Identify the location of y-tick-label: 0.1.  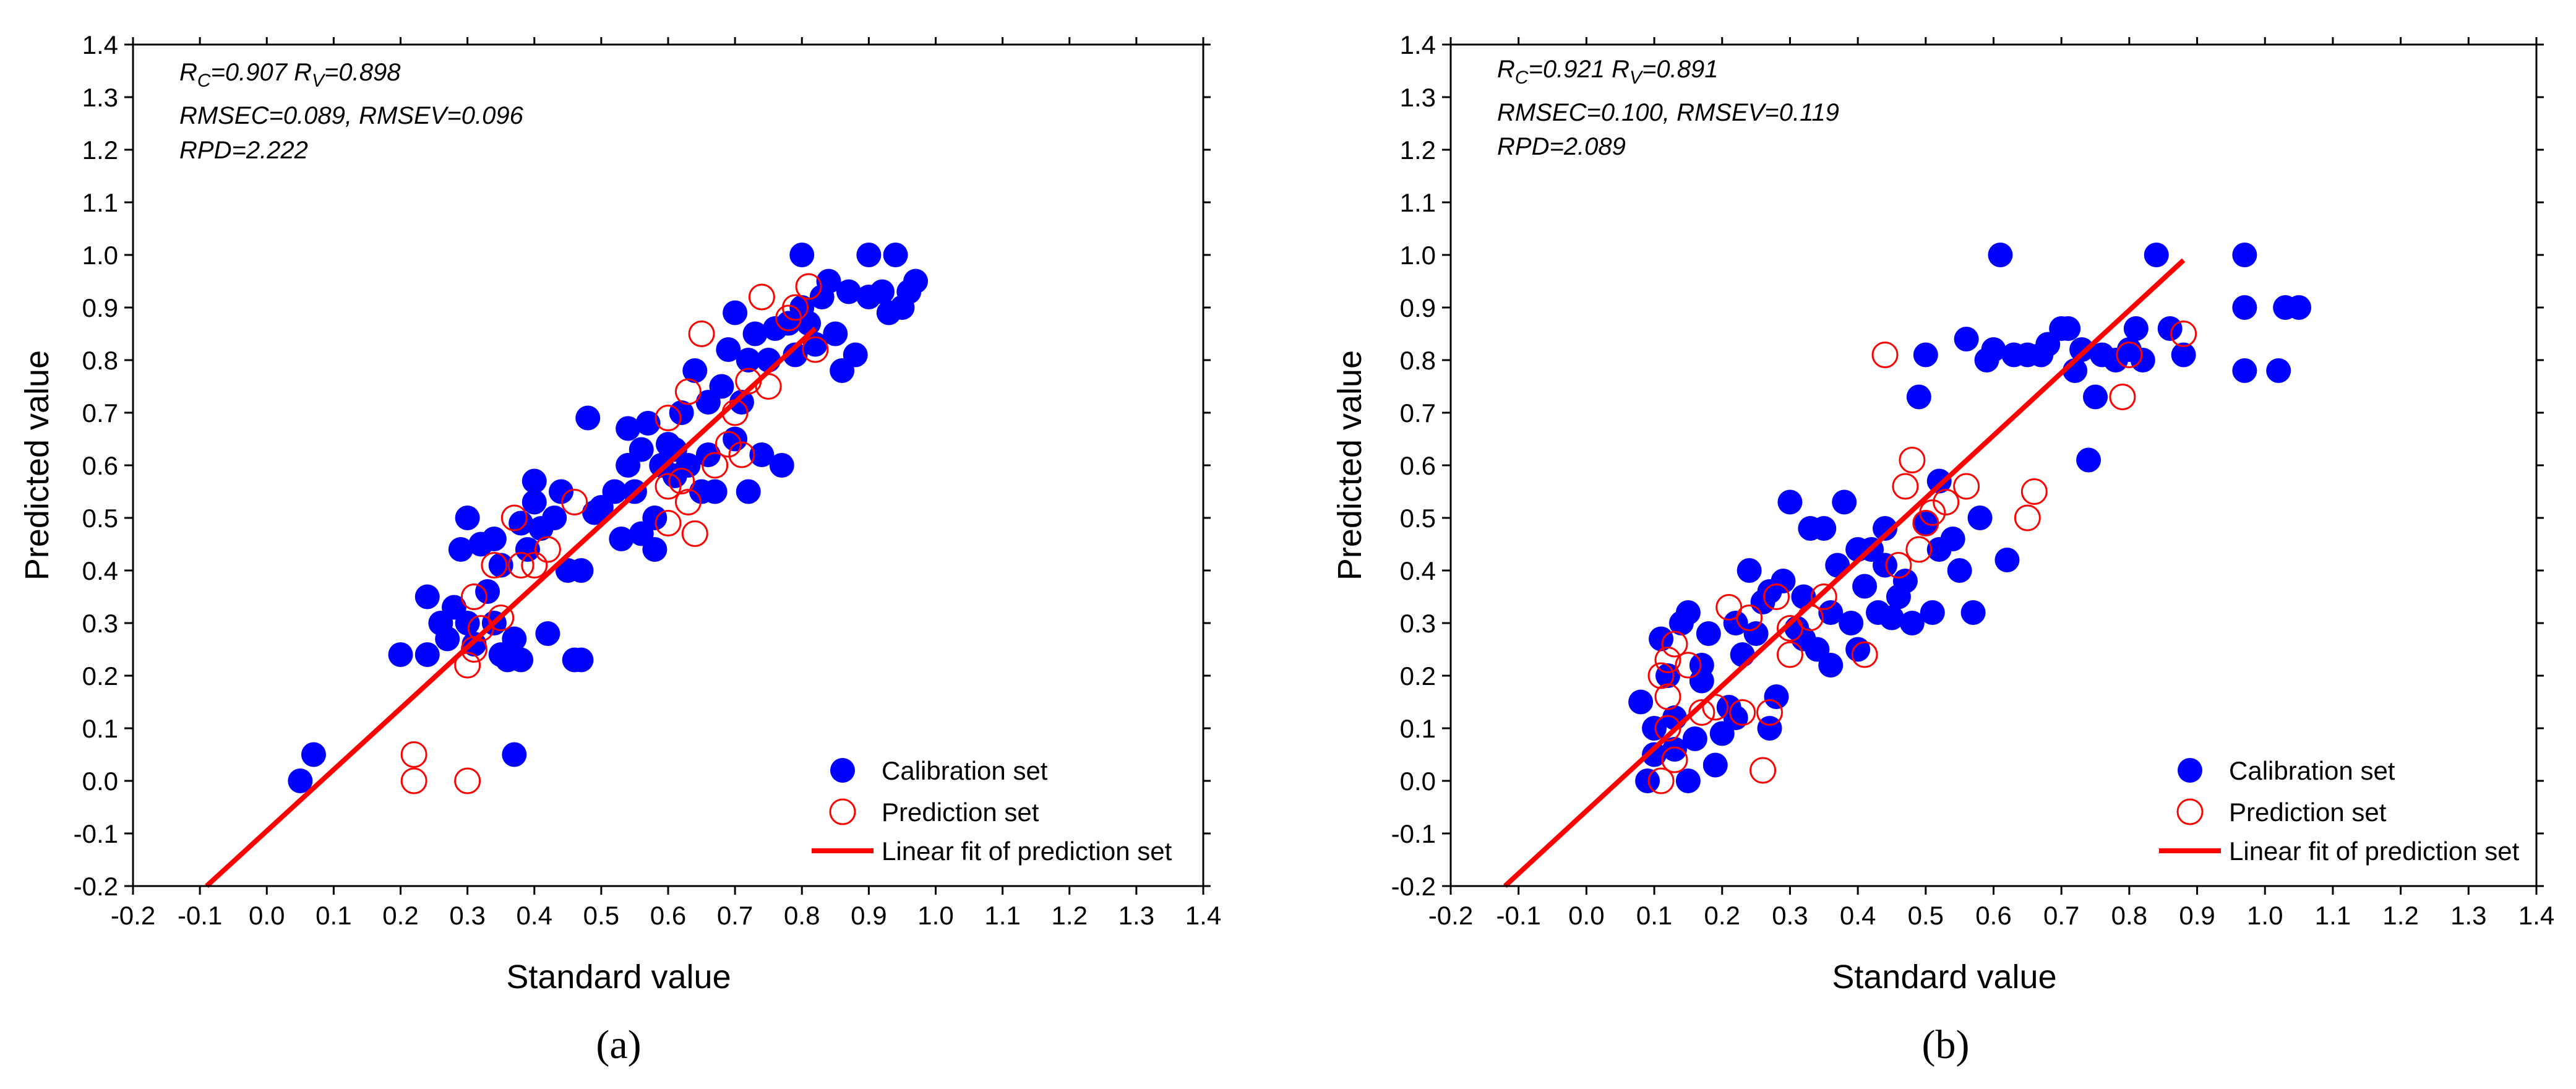
(100, 728).